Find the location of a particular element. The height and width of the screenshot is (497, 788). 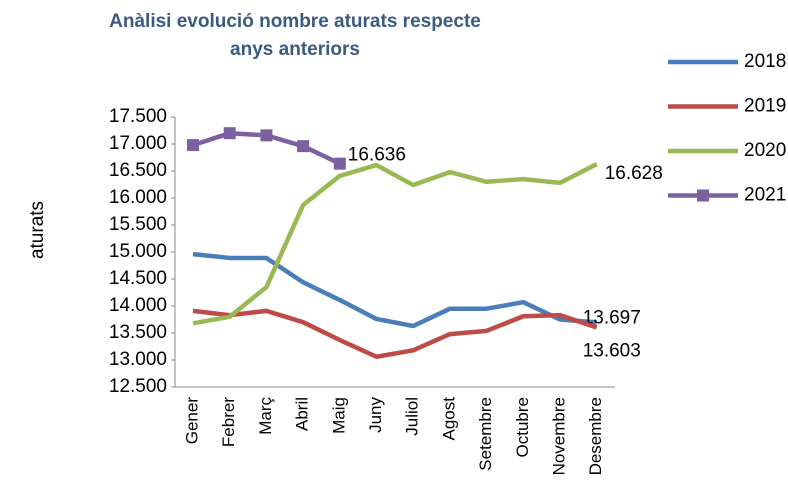

data-label: 16.628 is located at coordinates (634, 173).